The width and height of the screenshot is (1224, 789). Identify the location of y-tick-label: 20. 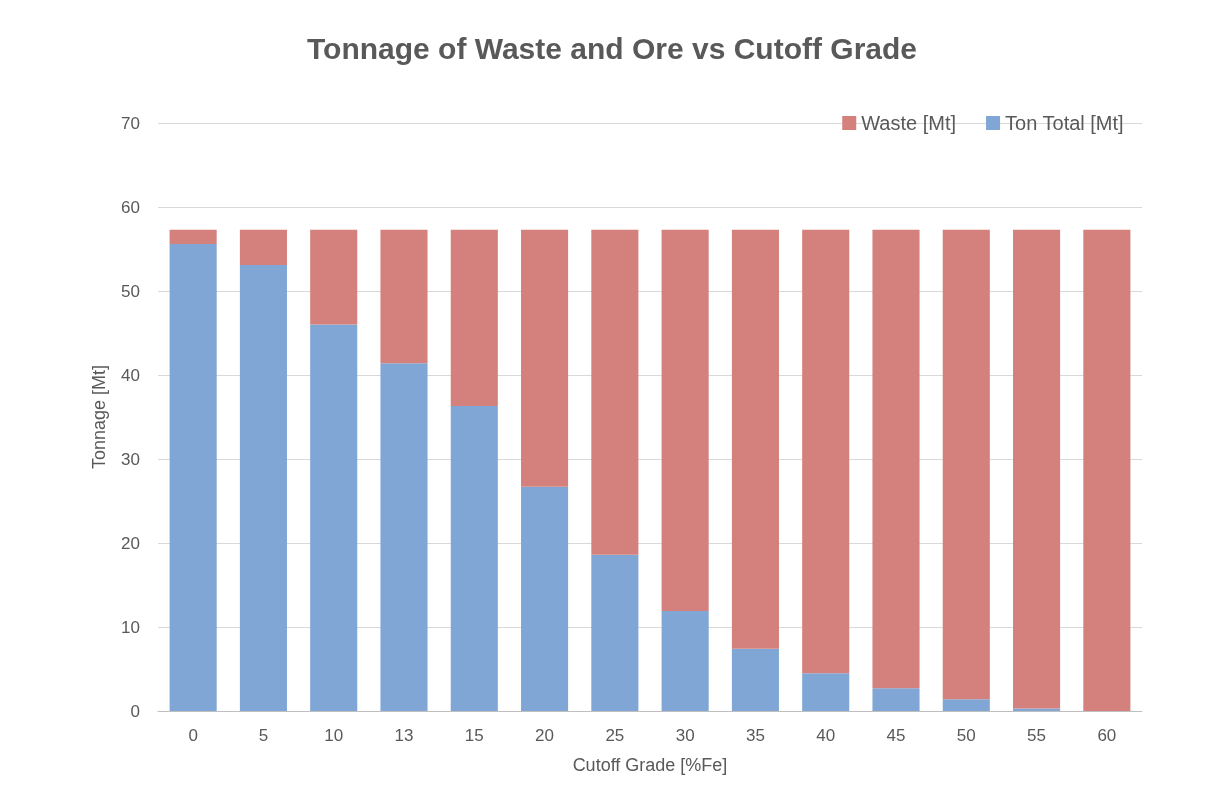
(130, 543).